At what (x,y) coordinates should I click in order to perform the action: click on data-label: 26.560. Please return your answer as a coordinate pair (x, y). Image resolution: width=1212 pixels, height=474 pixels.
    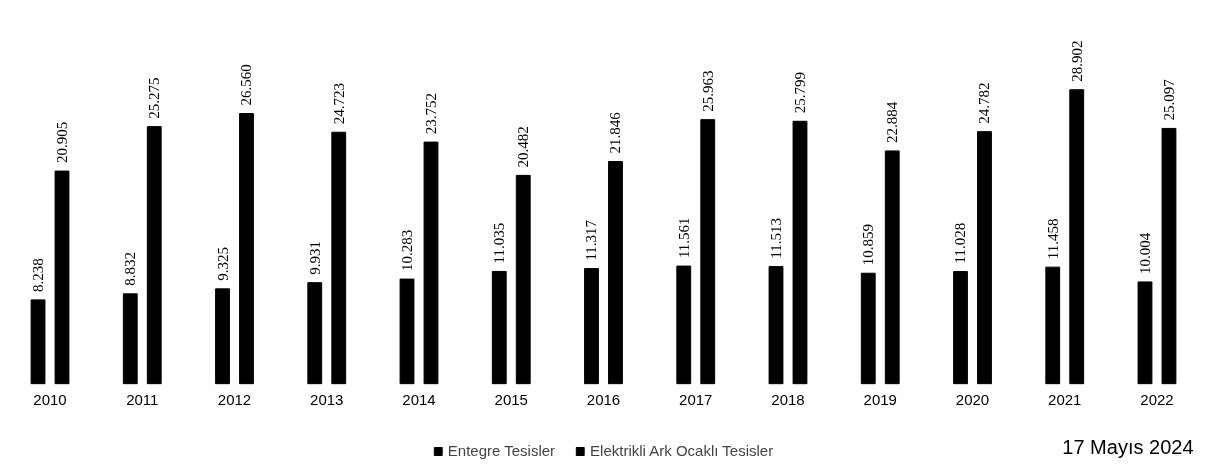
    Looking at the image, I should click on (246, 85).